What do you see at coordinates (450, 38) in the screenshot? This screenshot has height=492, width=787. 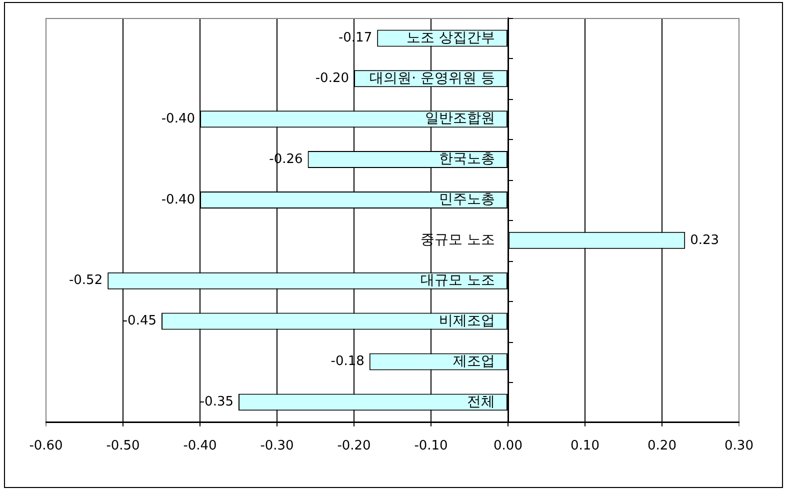 I see `y-tick-label: 노조 상집간부` at bounding box center [450, 38].